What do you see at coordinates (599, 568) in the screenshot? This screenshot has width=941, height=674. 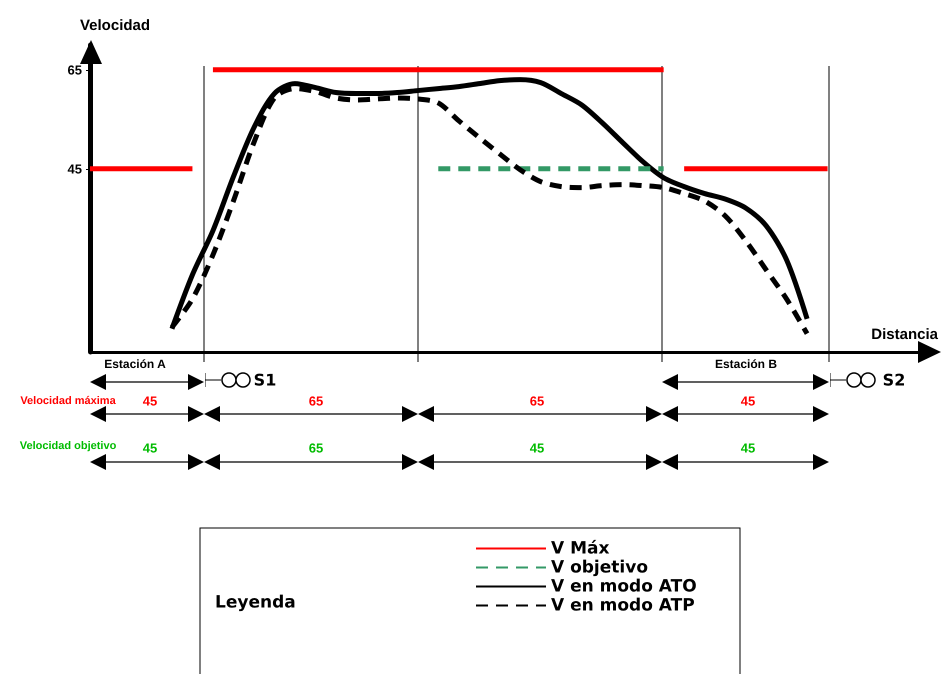 I see `legend-label: V objetivo` at bounding box center [599, 568].